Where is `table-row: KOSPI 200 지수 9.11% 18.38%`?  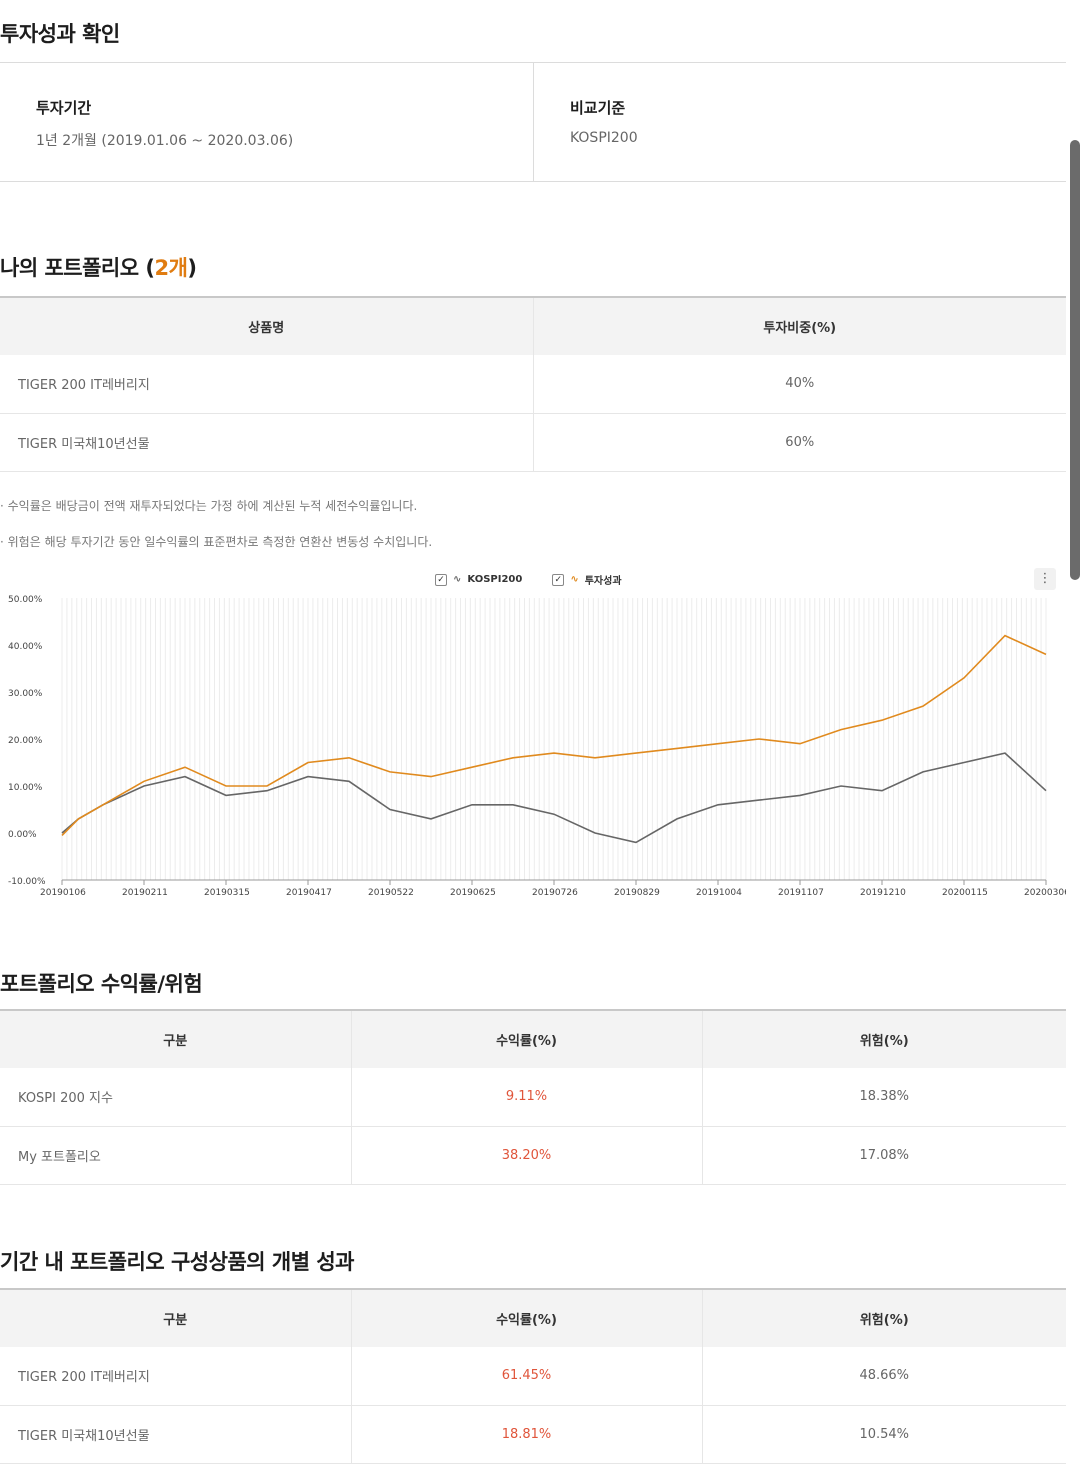
table-row: KOSPI 200 지수 9.11% 18.38% is located at coordinates (533, 1097).